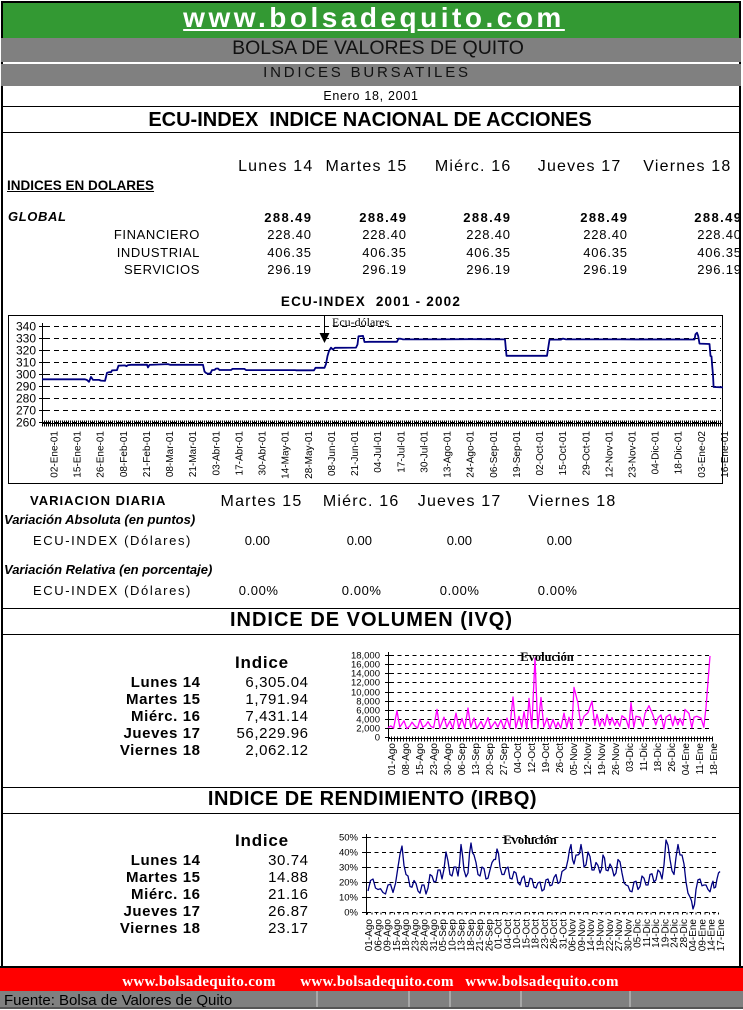 The height and width of the screenshot is (1010, 743). I want to click on svg-text: 08-Feb-01, so click(124, 454).